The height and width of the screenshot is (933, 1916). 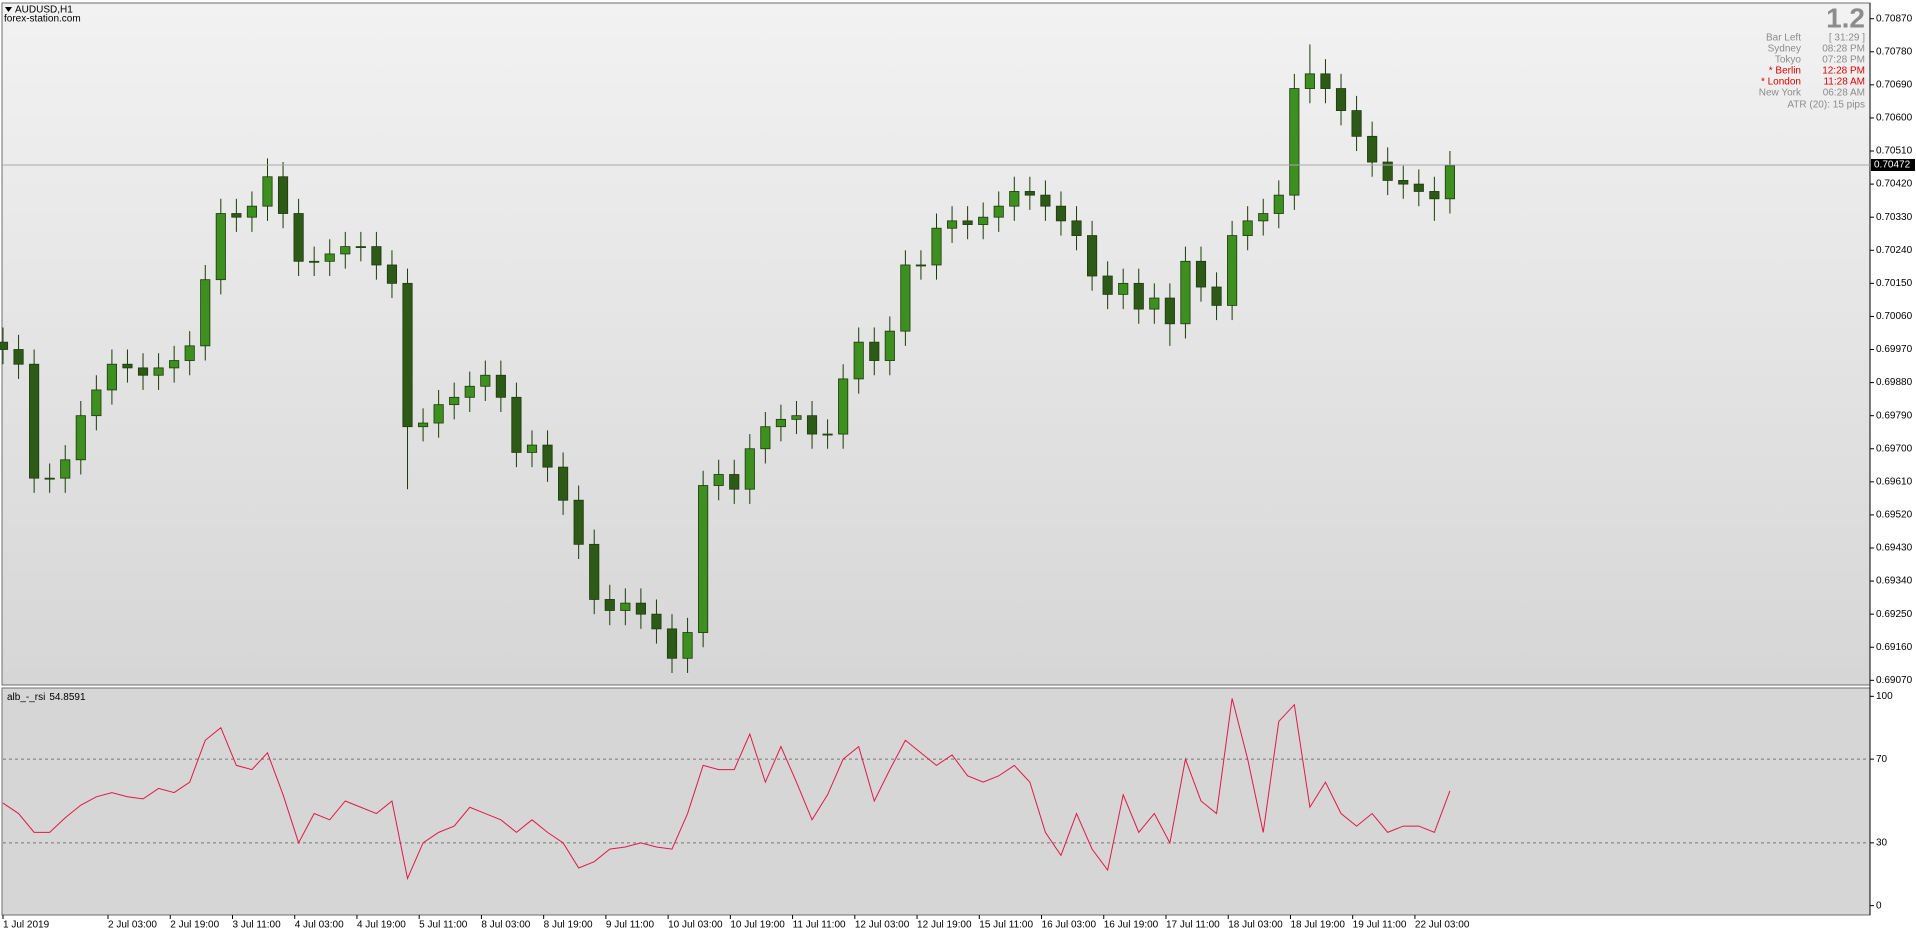 I want to click on info-value: [ 31:29 ], so click(x=1847, y=38).